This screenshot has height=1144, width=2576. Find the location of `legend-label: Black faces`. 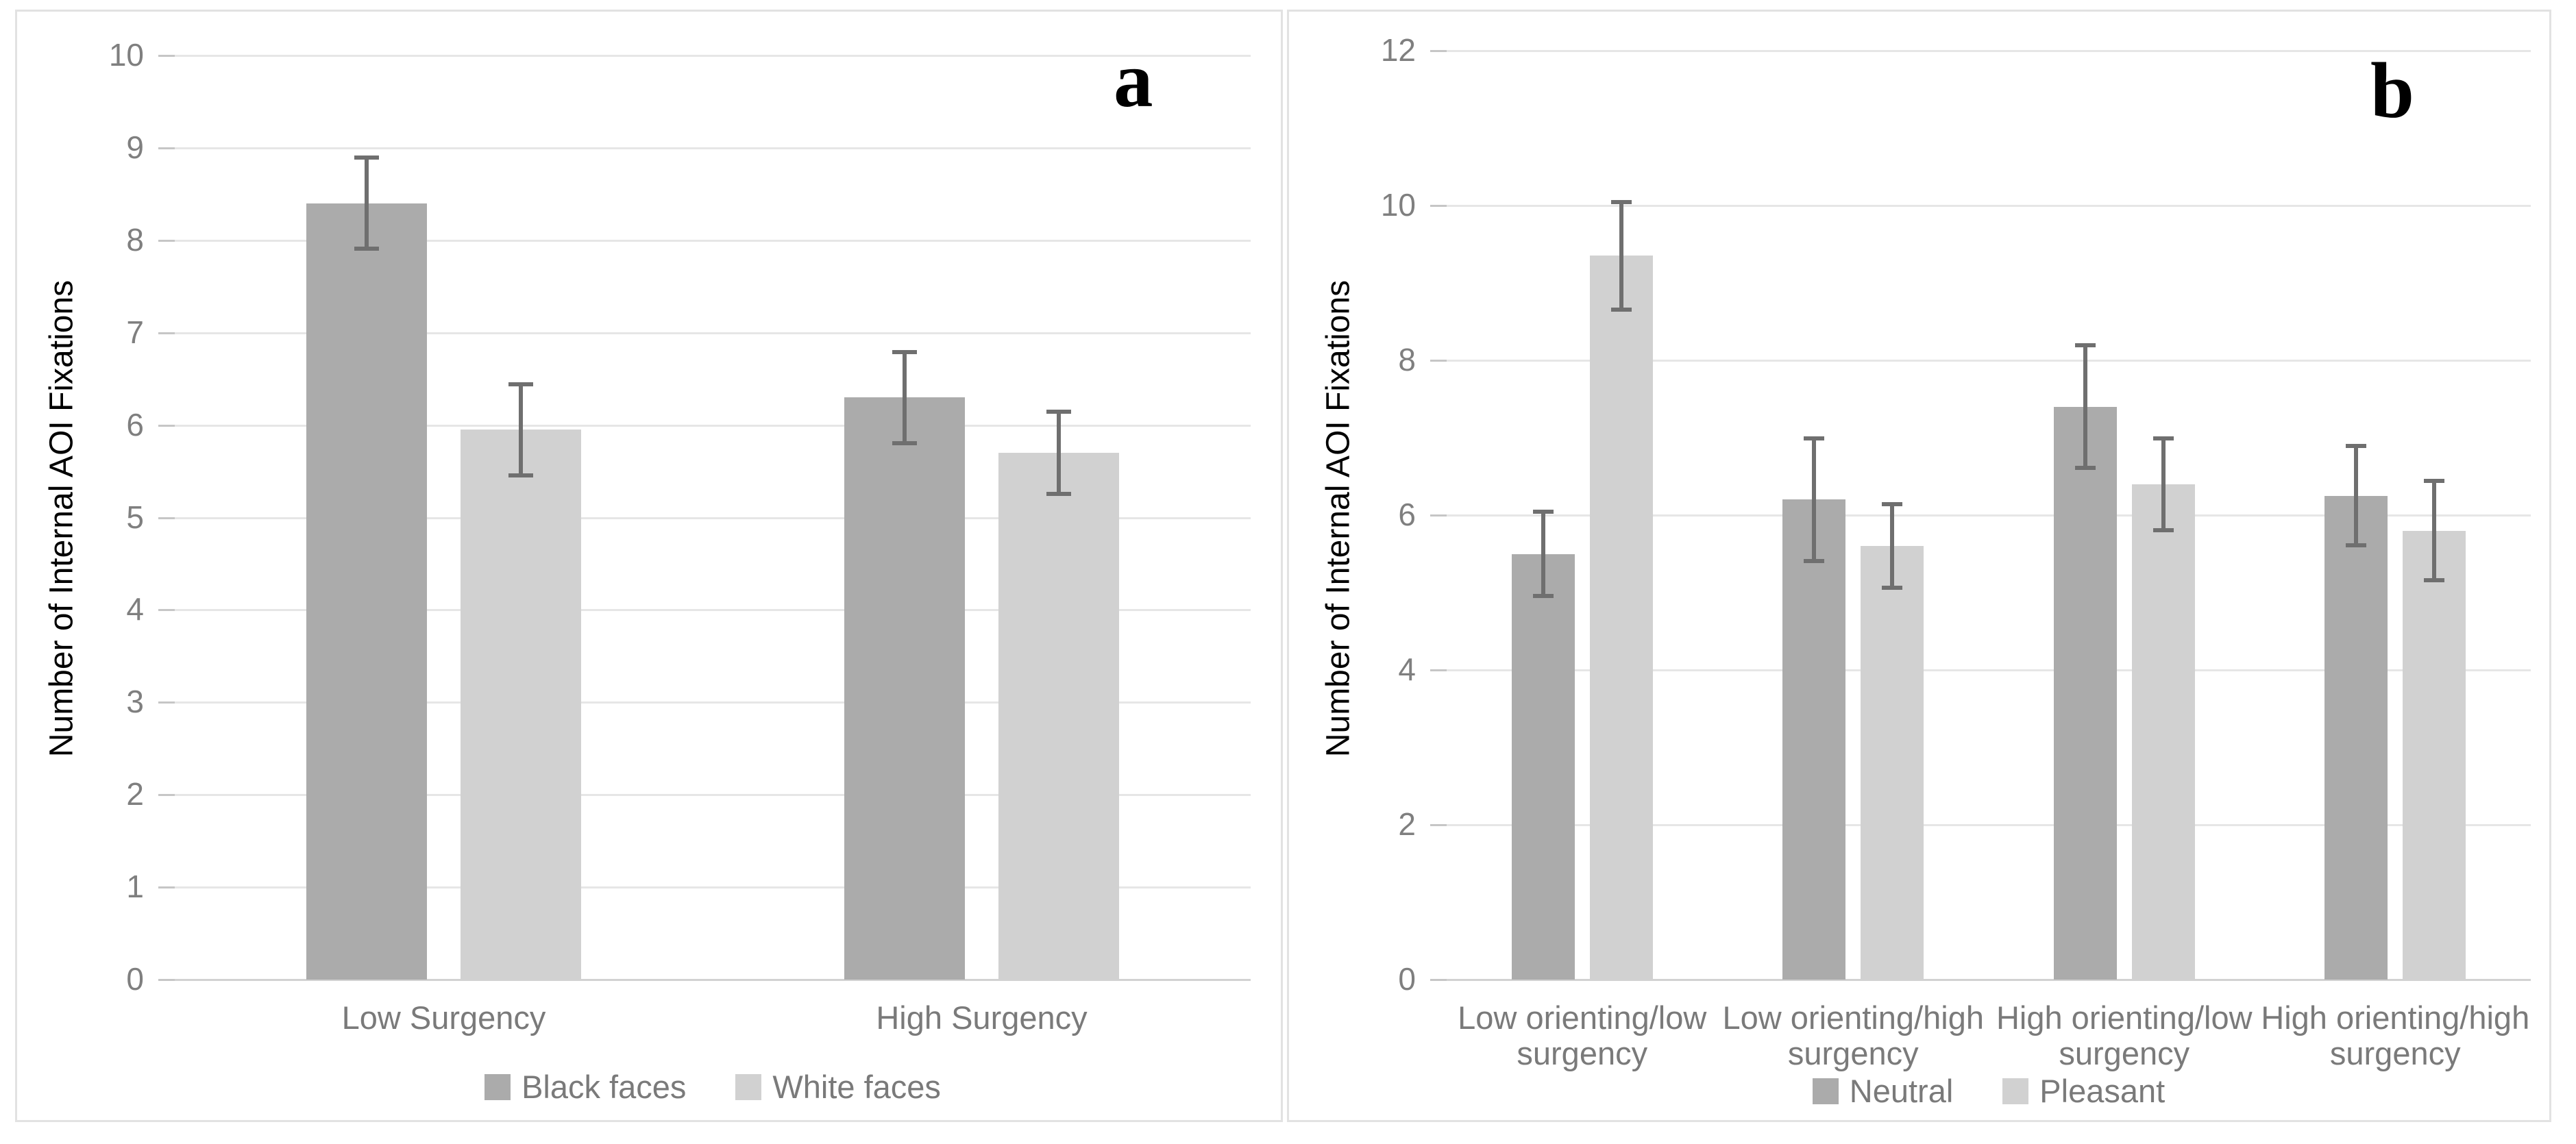

legend-label: Black faces is located at coordinates (605, 1087).